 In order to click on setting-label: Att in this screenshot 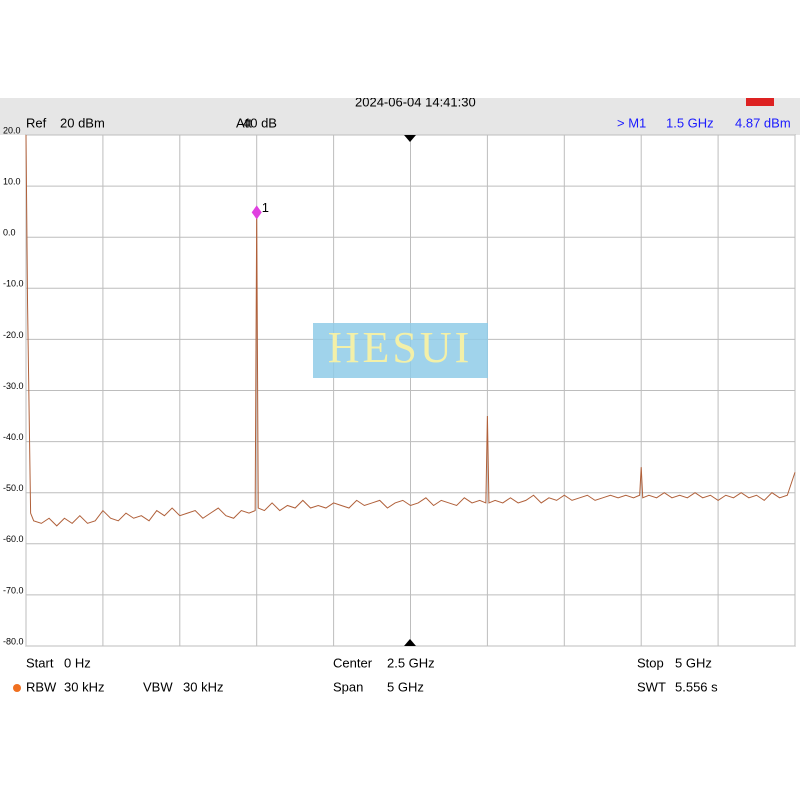, I will do `click(244, 122)`.